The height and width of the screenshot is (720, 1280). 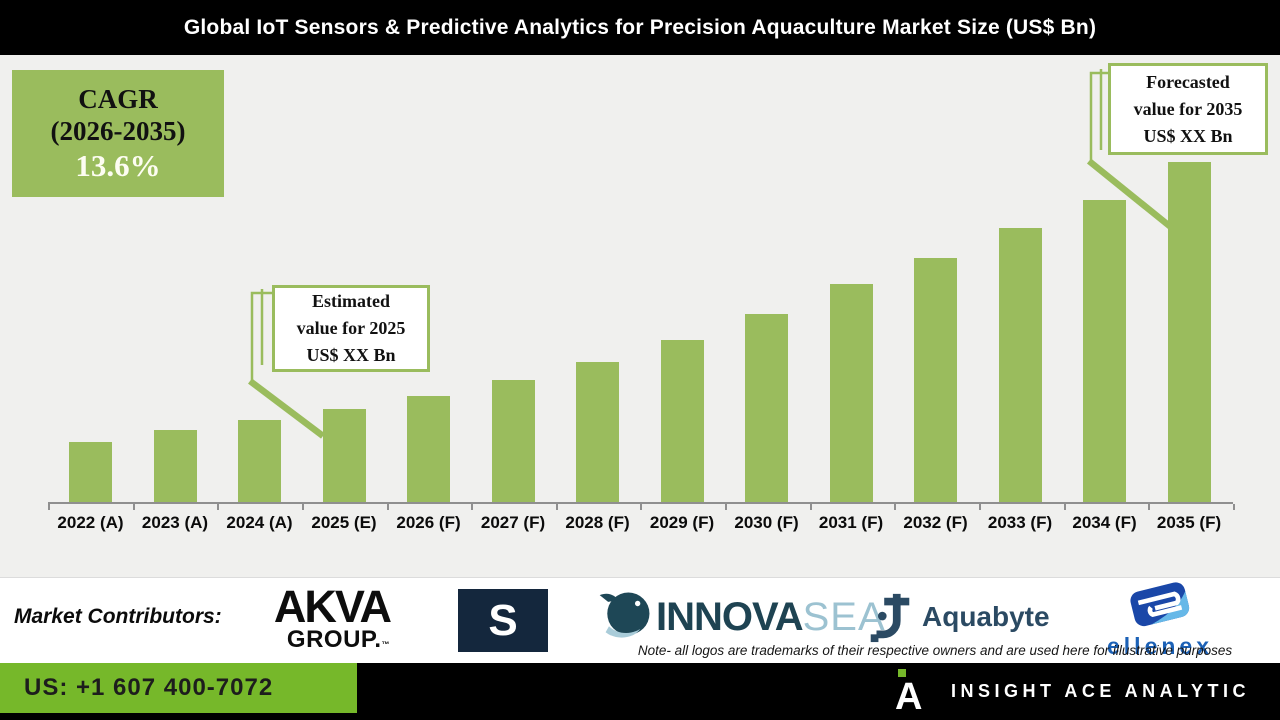 I want to click on brand-name: INSIGHT ACE ANALYTIC, so click(x=1100, y=691).